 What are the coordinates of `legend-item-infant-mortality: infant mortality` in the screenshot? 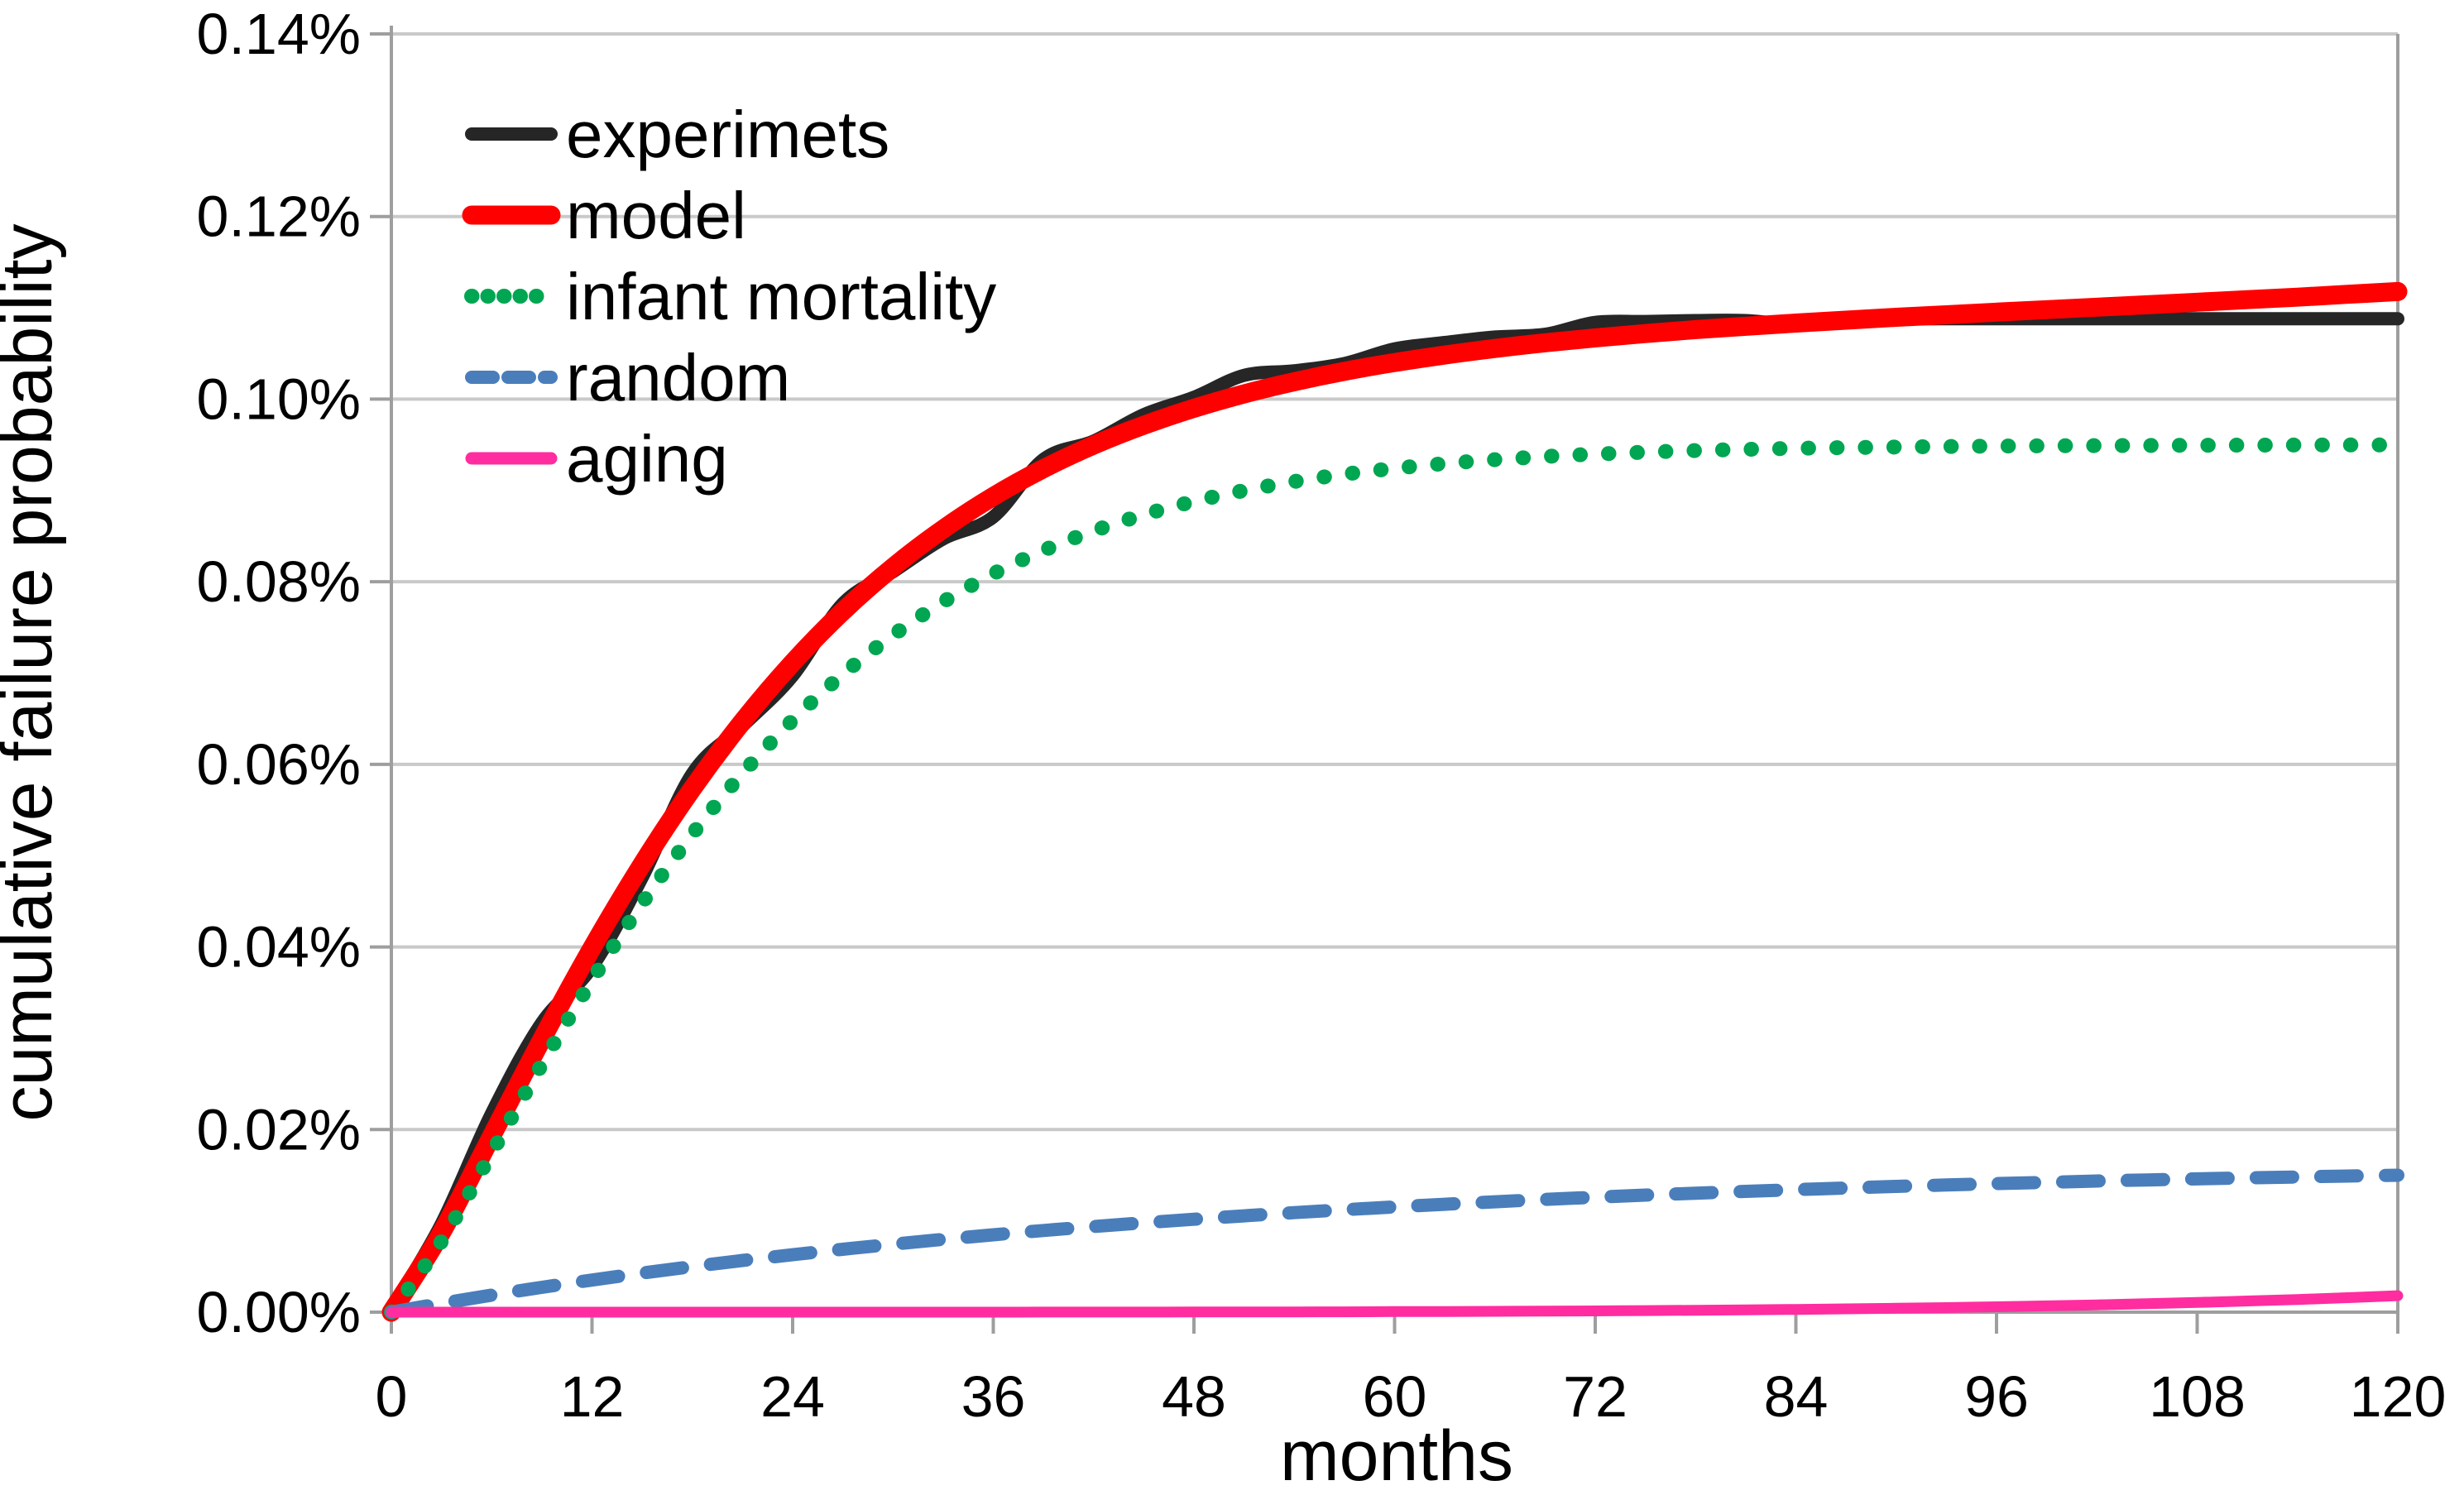 It's located at (730, 296).